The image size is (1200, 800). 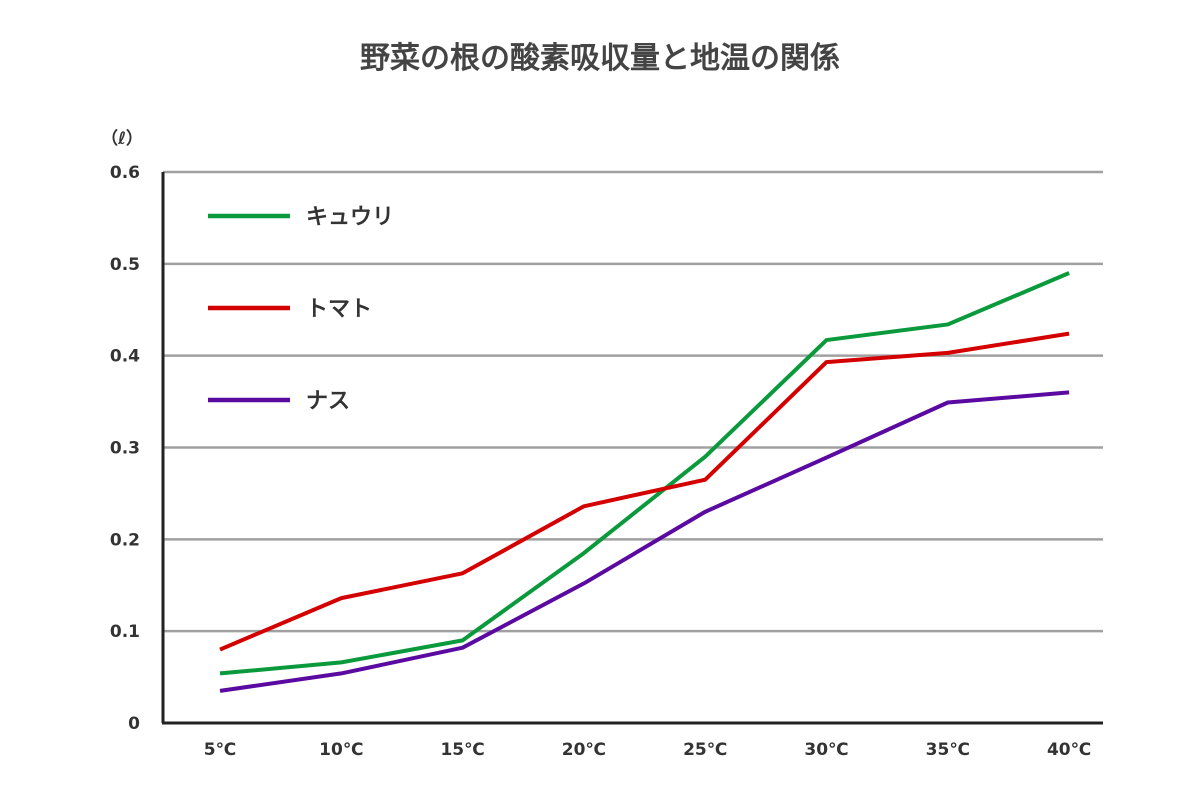 I want to click on y-tick-label: 0, so click(x=134, y=724).